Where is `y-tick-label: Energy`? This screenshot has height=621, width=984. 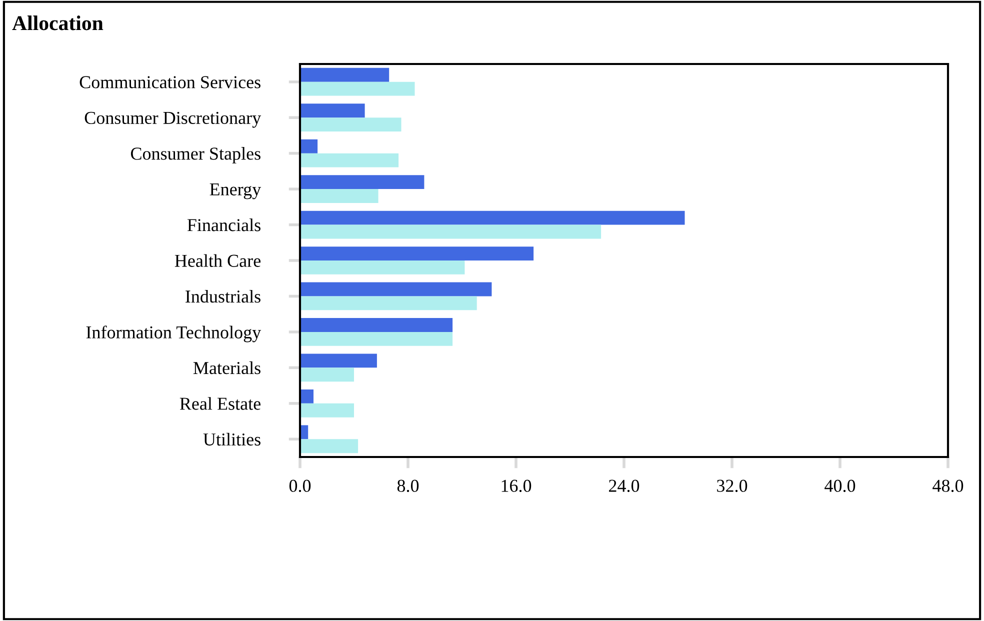
y-tick-label: Energy is located at coordinates (236, 191).